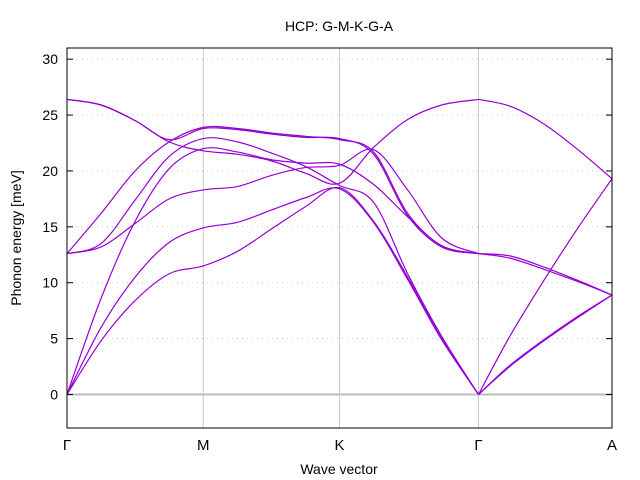 The height and width of the screenshot is (480, 640). Describe the element at coordinates (339, 469) in the screenshot. I see `x-axis-label: Wave vector` at that location.